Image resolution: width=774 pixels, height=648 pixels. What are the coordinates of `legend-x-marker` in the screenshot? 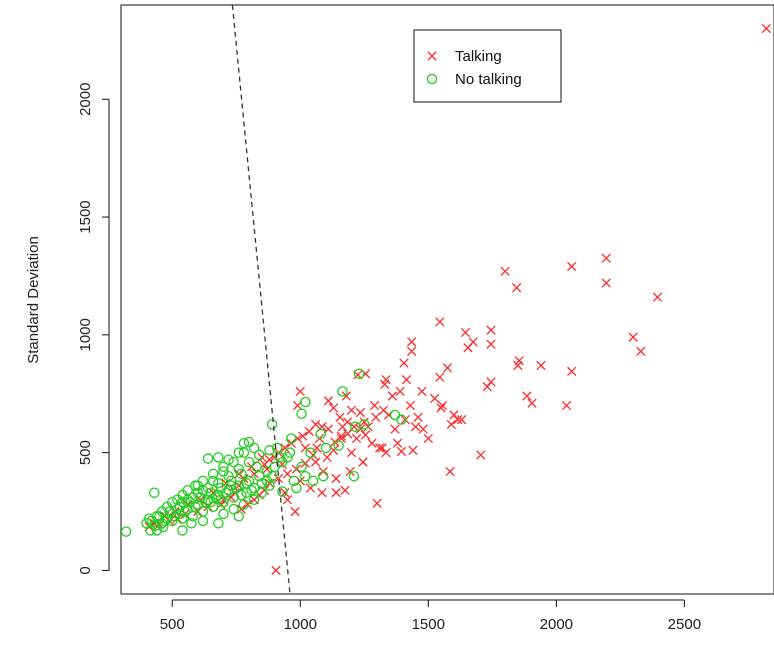 It's located at (432, 56).